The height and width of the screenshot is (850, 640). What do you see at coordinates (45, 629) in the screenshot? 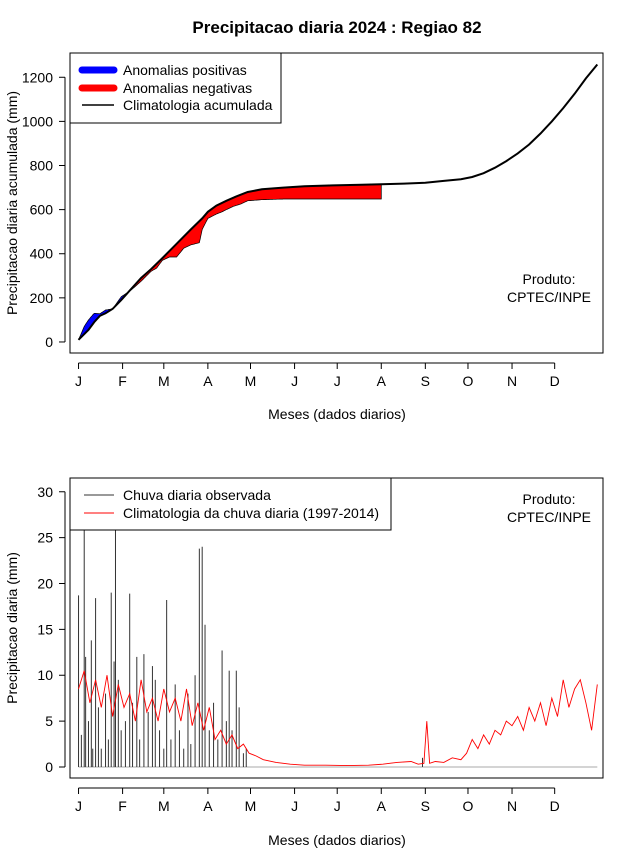
I see `bot-y-tick-label: 15` at bounding box center [45, 629].